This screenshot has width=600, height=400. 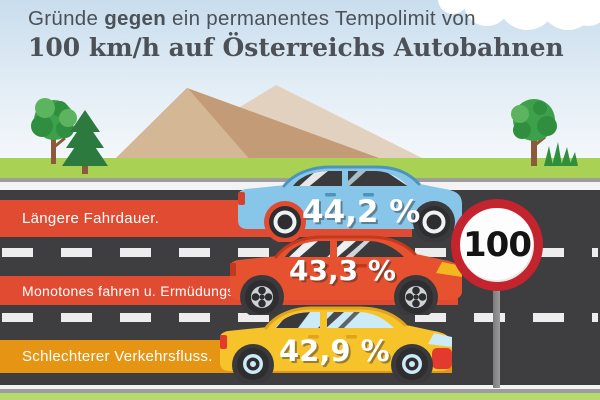 I want to click on title-emphasis: gegen, so click(x=135, y=18).